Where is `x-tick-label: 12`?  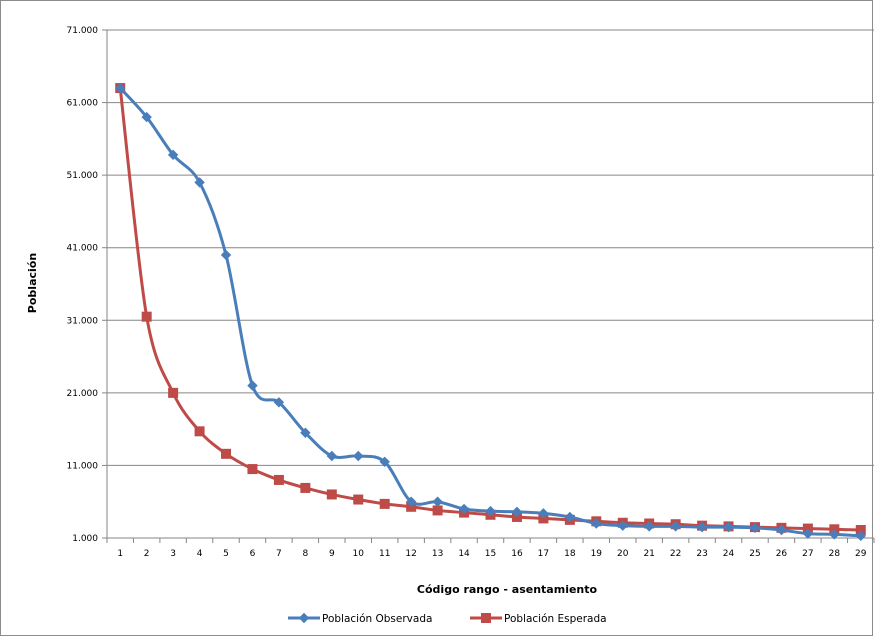 x-tick-label: 12 is located at coordinates (410, 554).